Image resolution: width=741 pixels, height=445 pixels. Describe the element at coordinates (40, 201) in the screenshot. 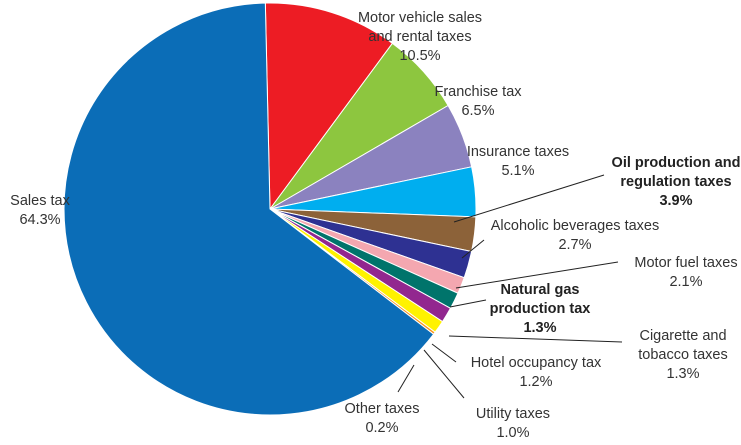

I see `slice-label-line-0-0: Sales tax` at that location.